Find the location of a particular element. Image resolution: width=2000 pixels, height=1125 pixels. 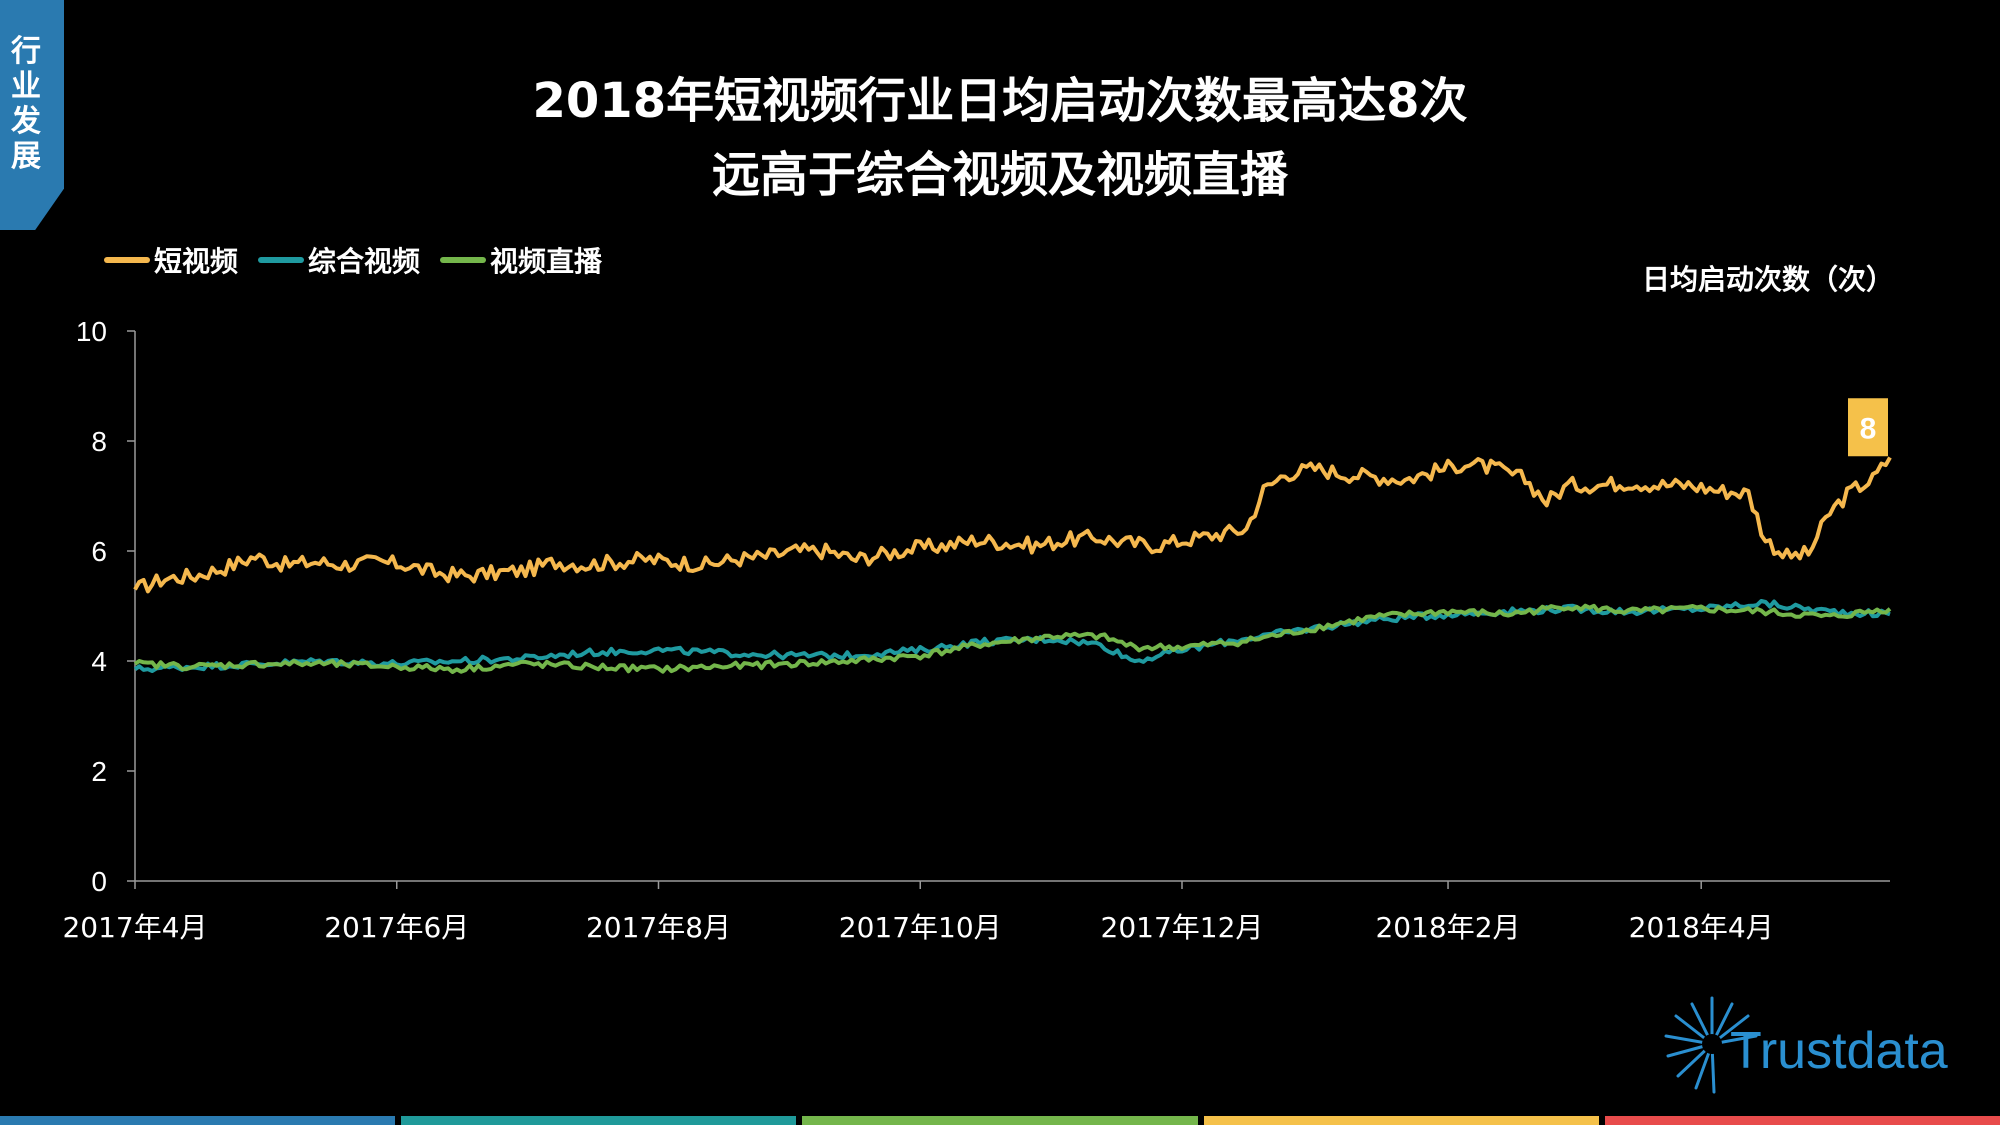

chart-title-line-1: 2018年短视频行业日均启动次数最高达8次 is located at coordinates (1000, 101).